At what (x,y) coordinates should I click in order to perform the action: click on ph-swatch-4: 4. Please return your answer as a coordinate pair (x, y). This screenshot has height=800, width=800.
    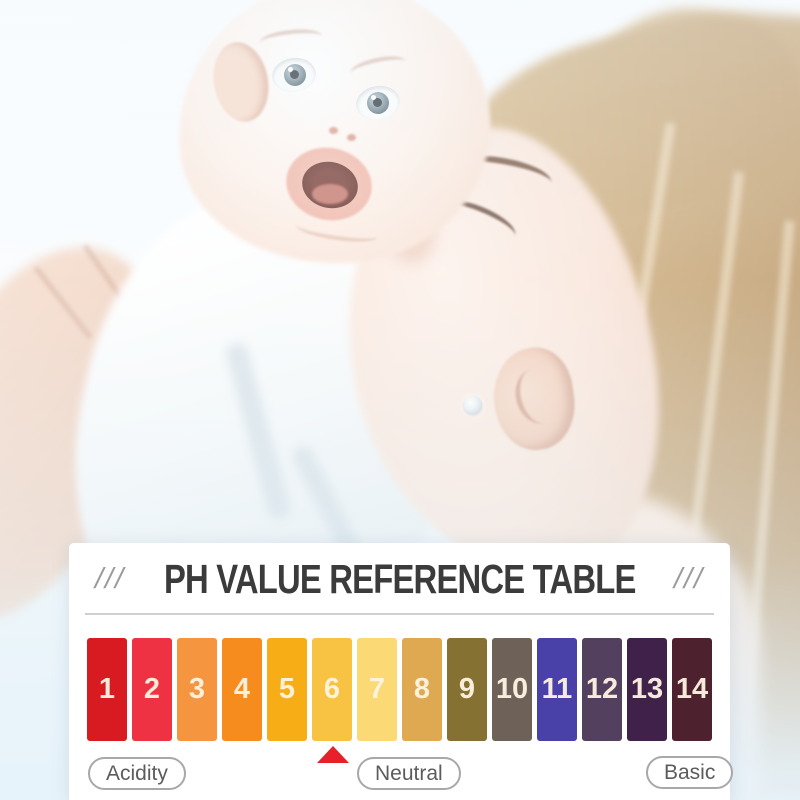
    Looking at the image, I should click on (242, 689).